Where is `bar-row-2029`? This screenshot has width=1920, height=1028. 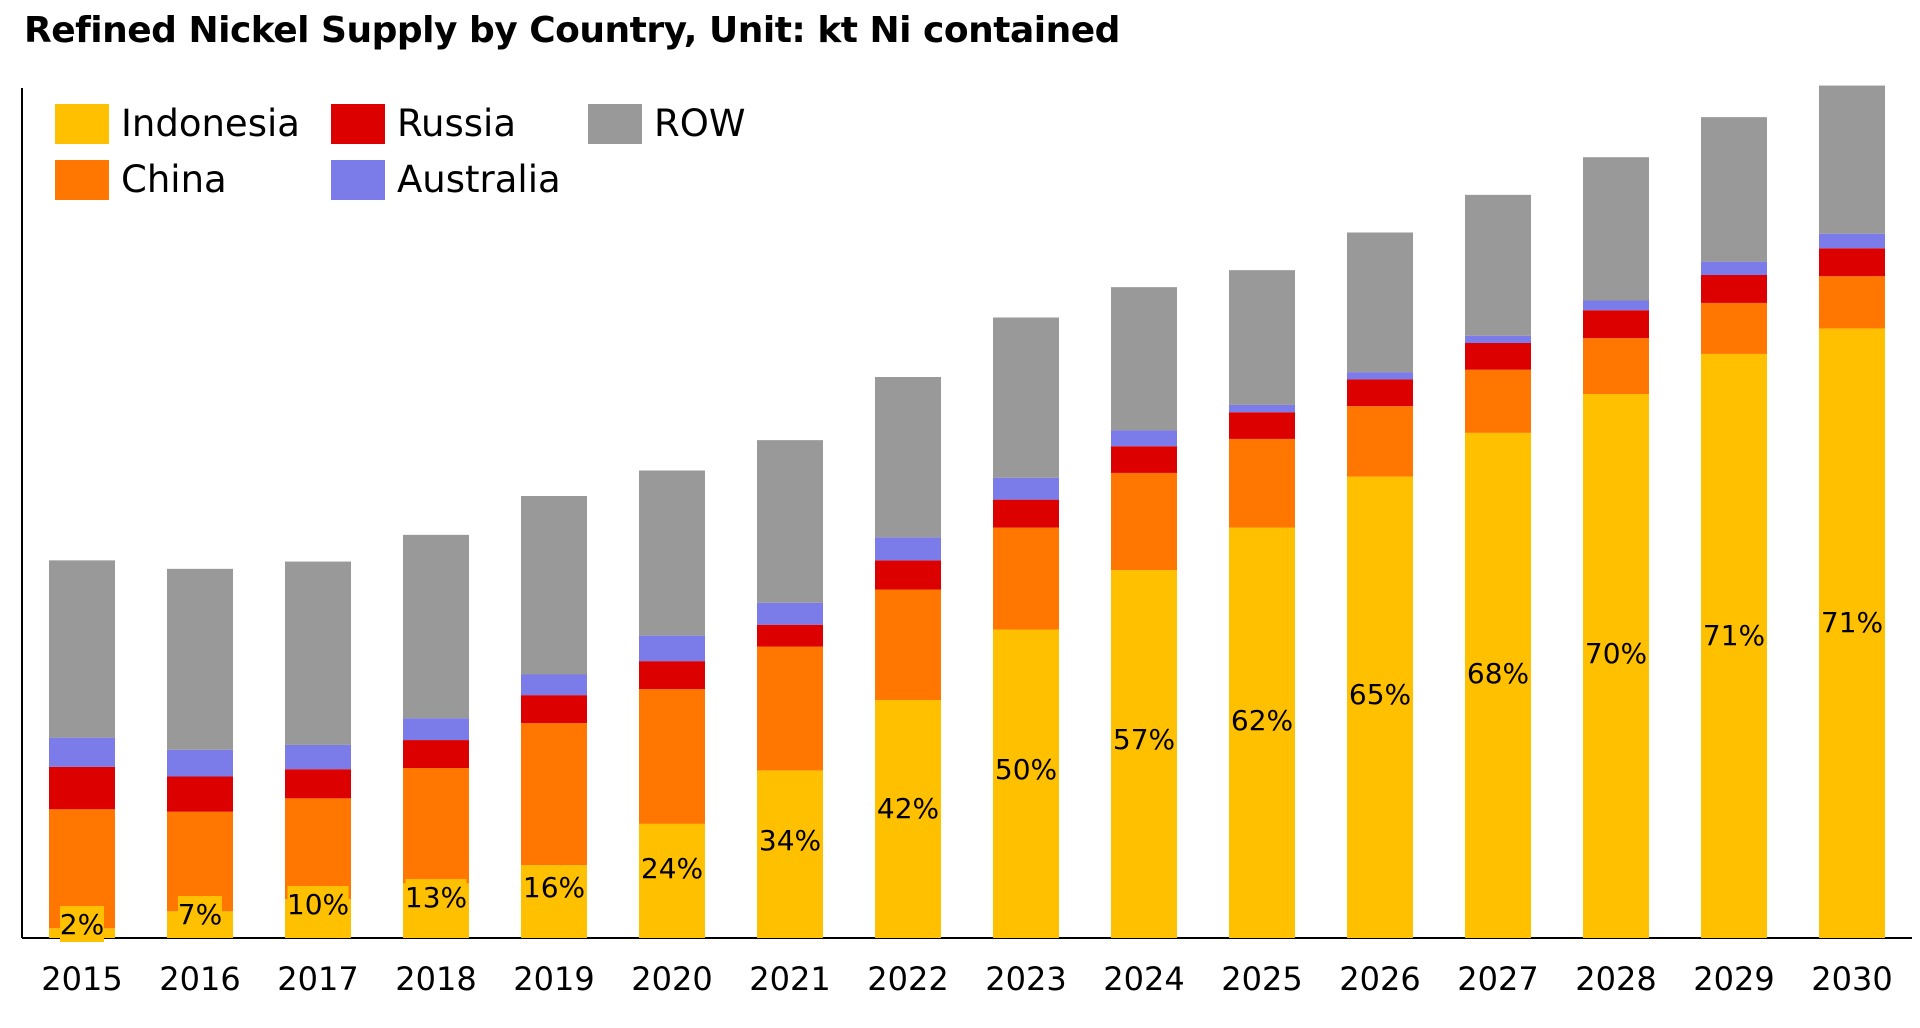 bar-row-2029 is located at coordinates (1734, 189).